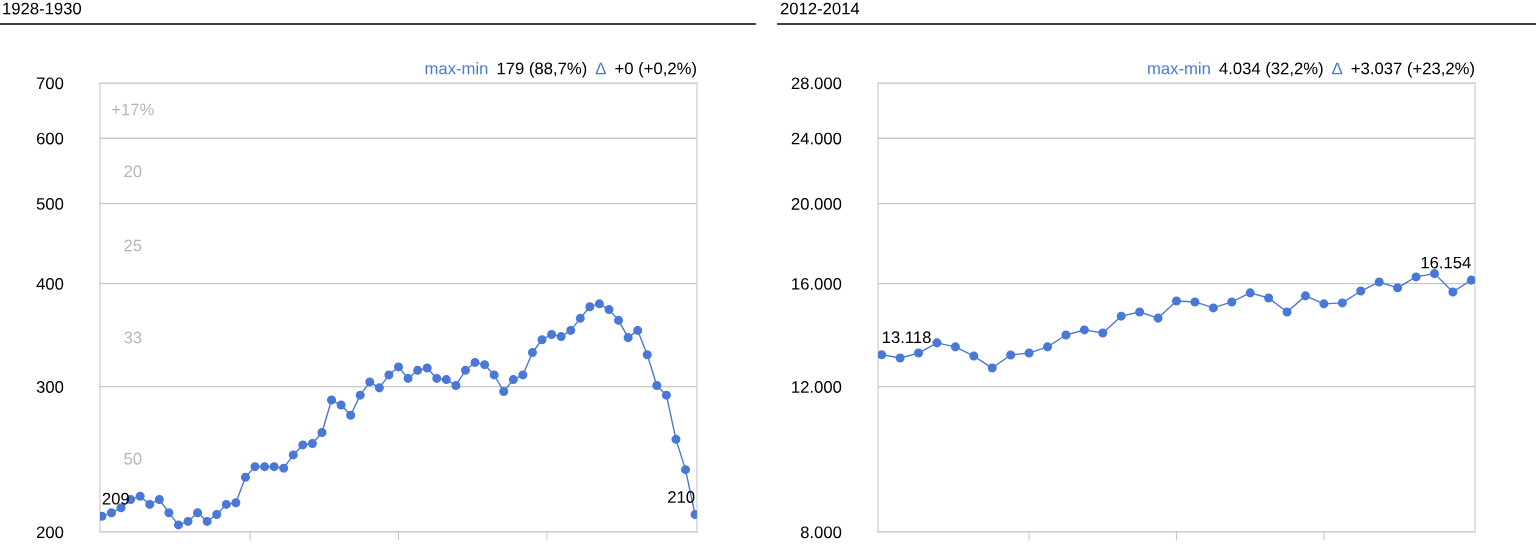 The width and height of the screenshot is (1536, 546). What do you see at coordinates (50, 204) in the screenshot?
I see `y-tick-label: 500` at bounding box center [50, 204].